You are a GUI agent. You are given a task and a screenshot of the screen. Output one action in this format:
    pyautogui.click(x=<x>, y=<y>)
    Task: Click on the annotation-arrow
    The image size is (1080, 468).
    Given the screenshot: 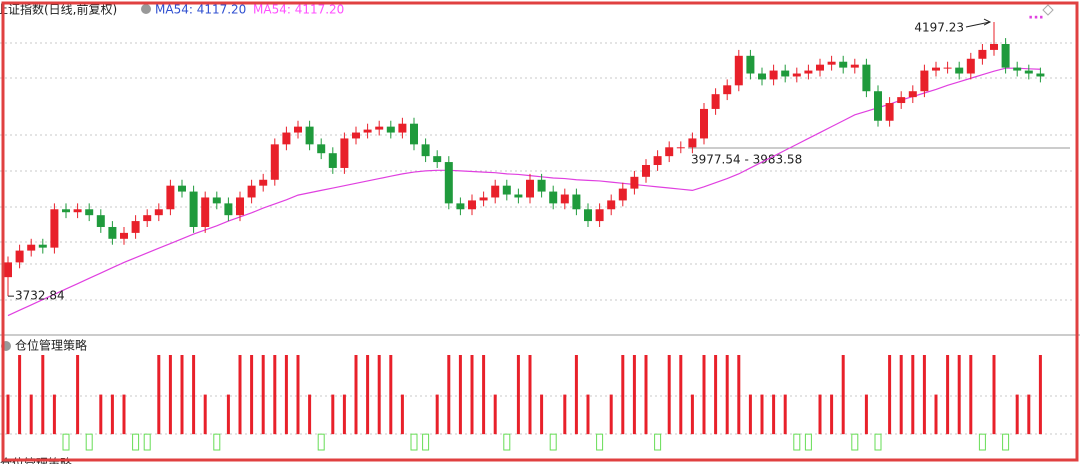 What is the action you would take?
    pyautogui.click(x=978, y=23)
    